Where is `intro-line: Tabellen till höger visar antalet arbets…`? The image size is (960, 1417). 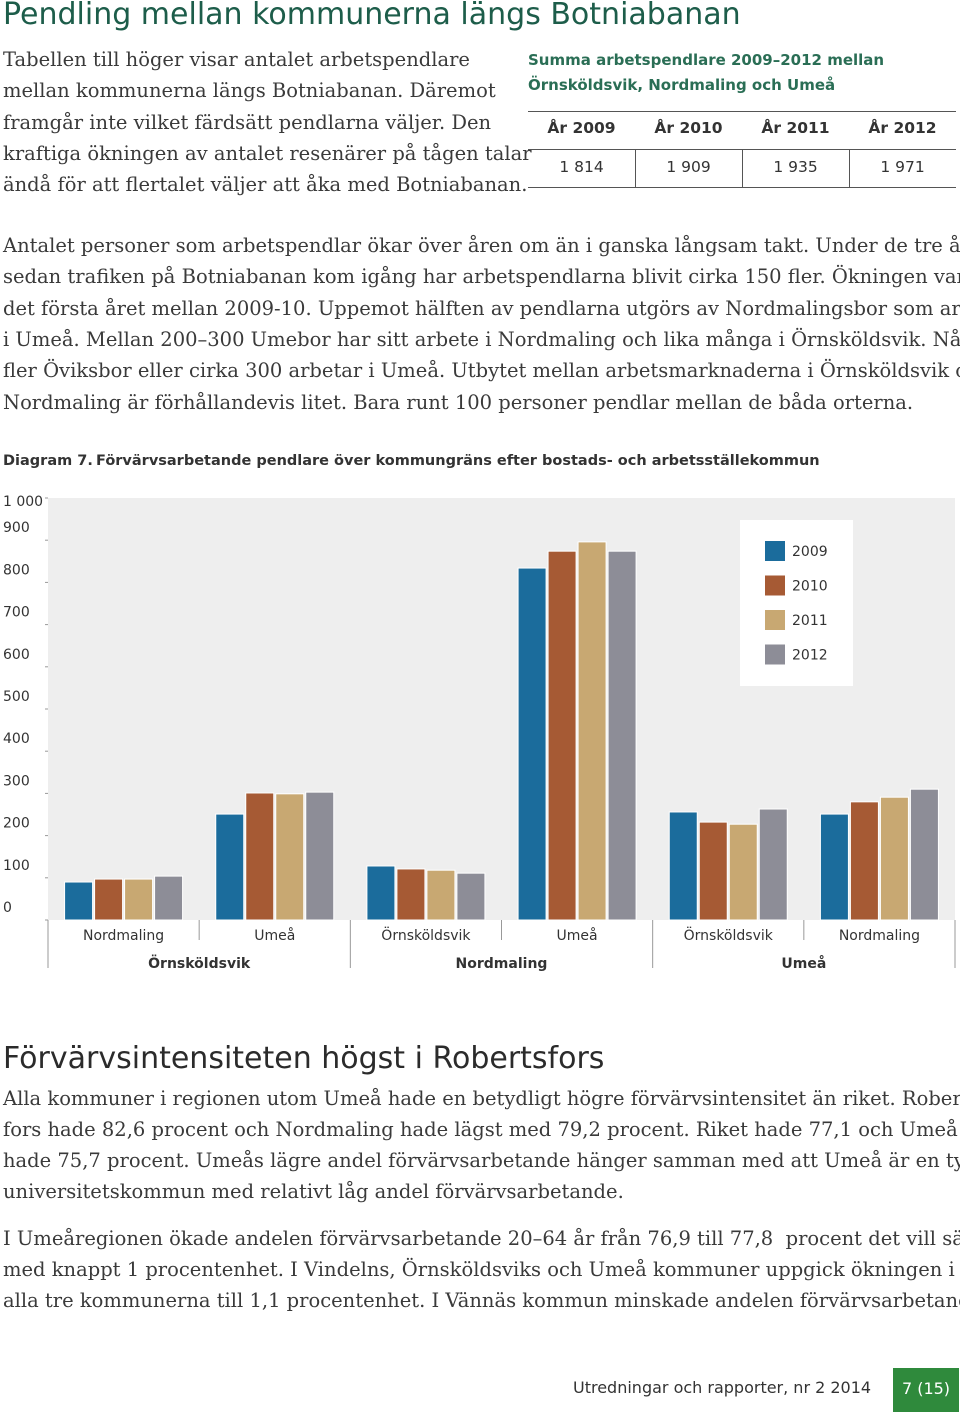
intro-line: Tabellen till höger visar antalet arbets… is located at coordinates (236, 59).